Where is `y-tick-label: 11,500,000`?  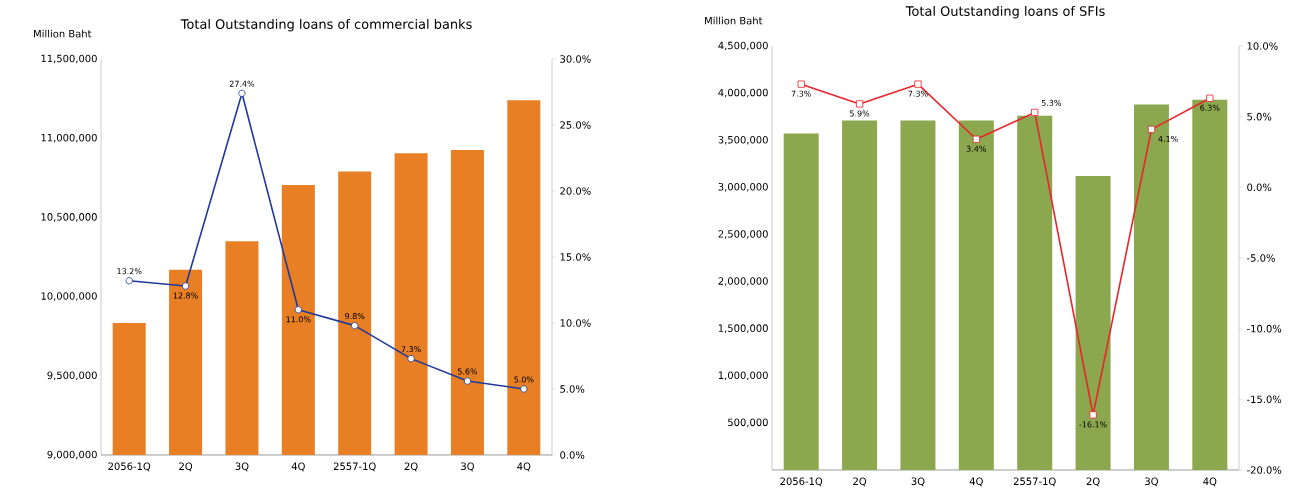 y-tick-label: 11,500,000 is located at coordinates (69, 59).